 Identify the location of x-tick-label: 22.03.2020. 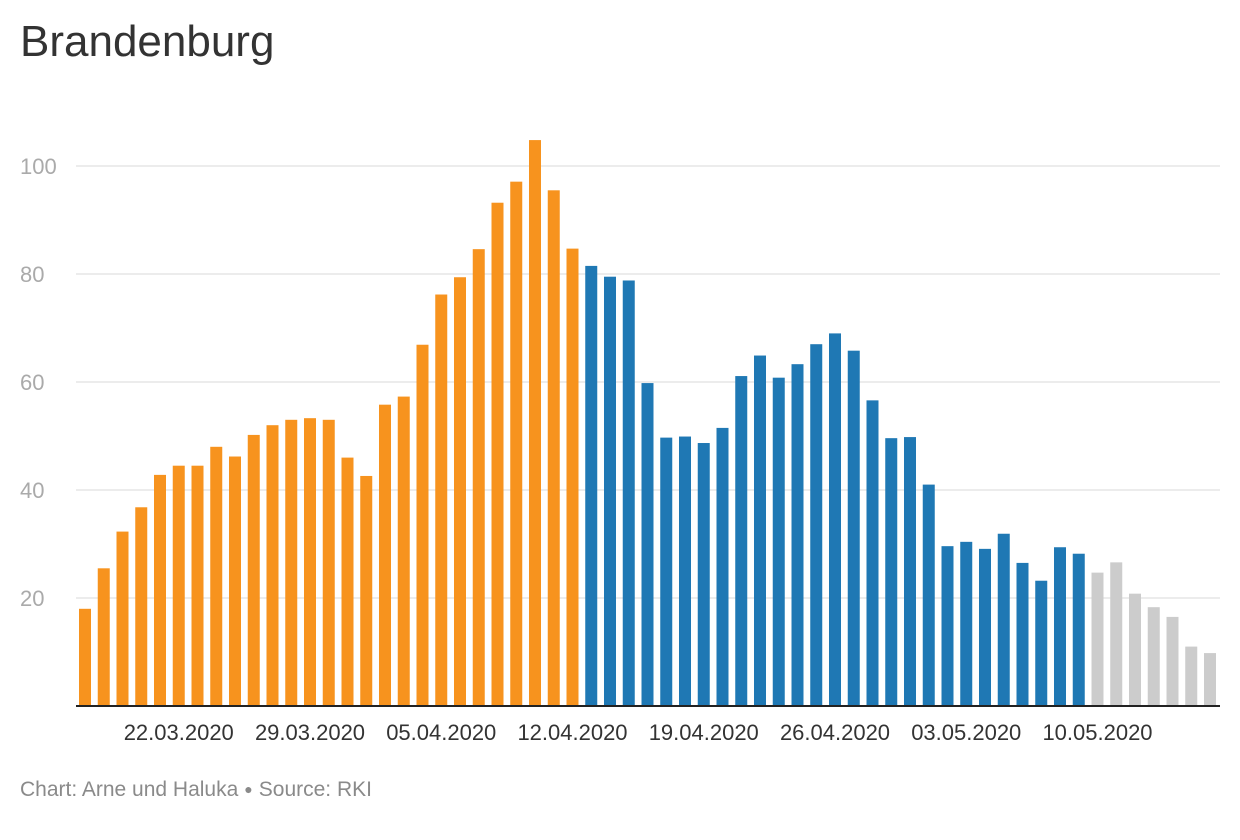
(179, 732).